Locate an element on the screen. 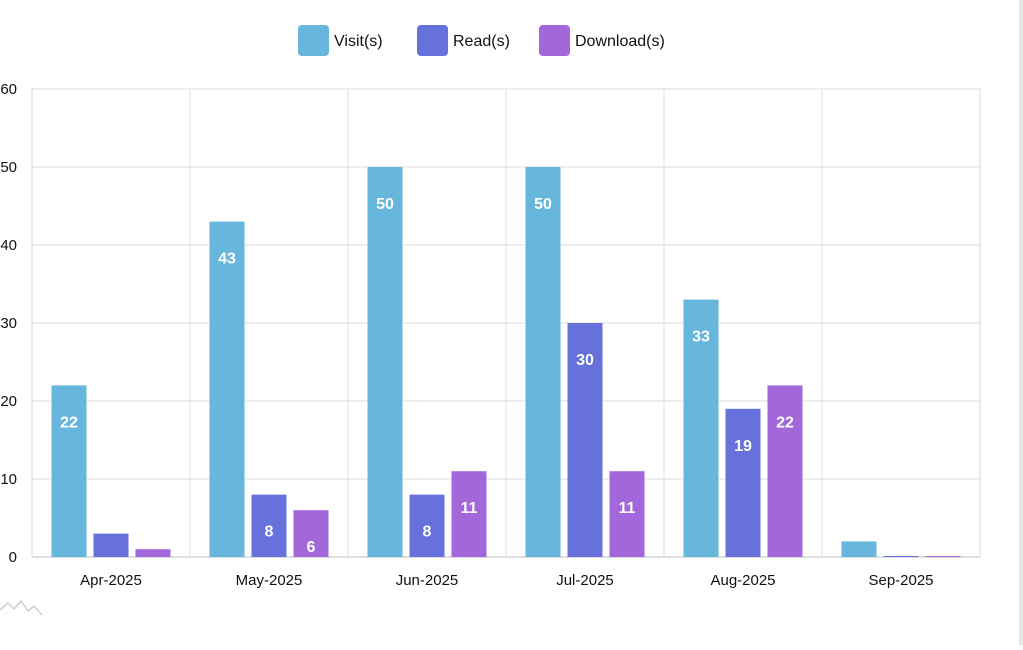 The image size is (1023, 650). chart-logo-icon is located at coordinates (21, 608).